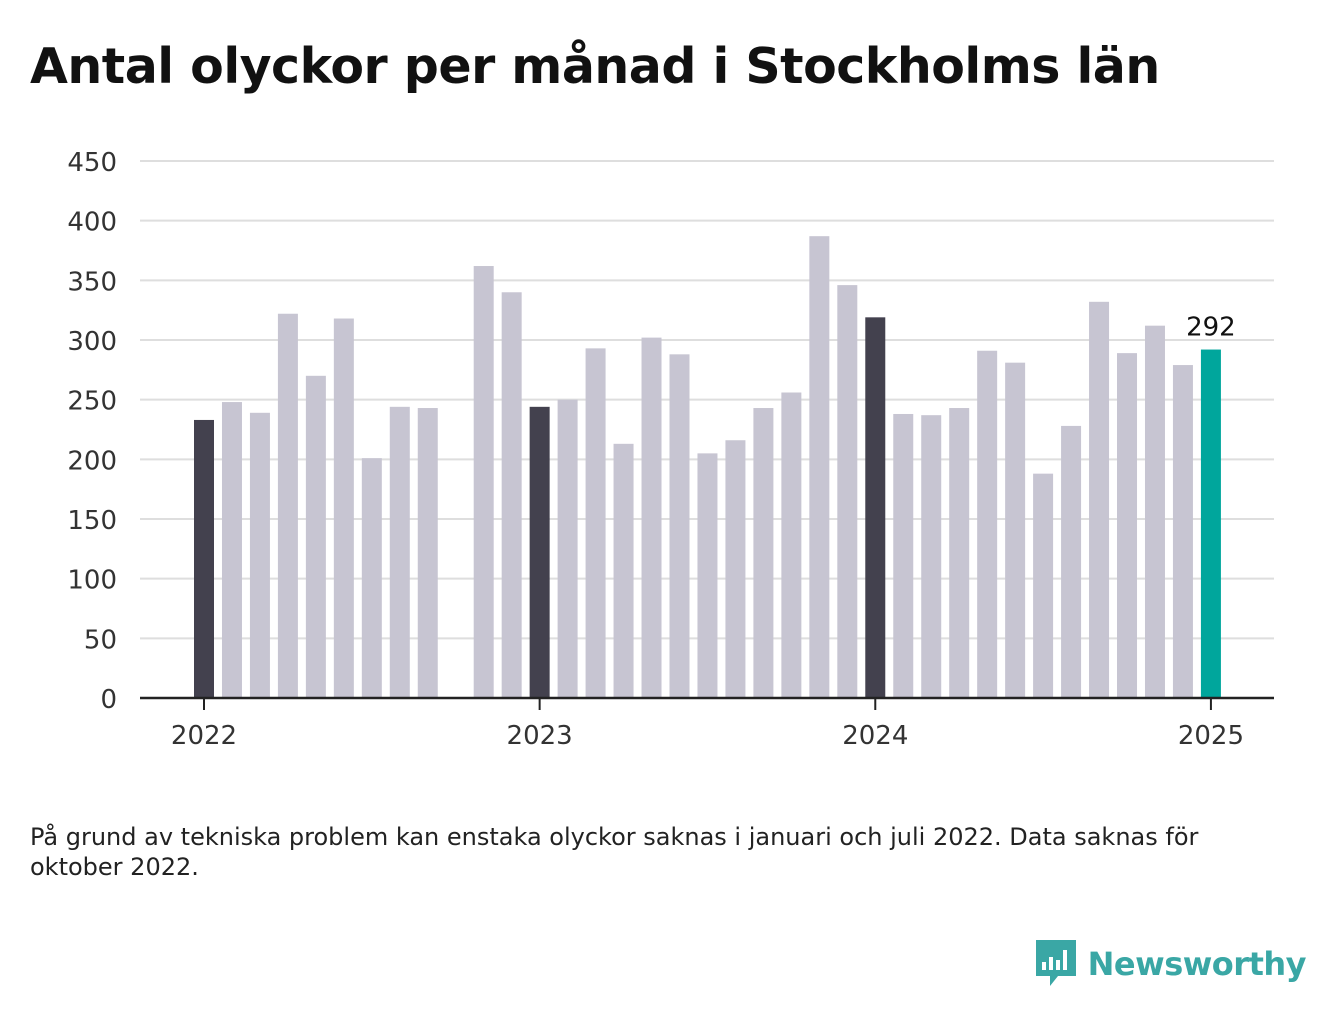 The image size is (1340, 1020). I want to click on newsworthy-logo: Newsworthy, so click(1171, 964).